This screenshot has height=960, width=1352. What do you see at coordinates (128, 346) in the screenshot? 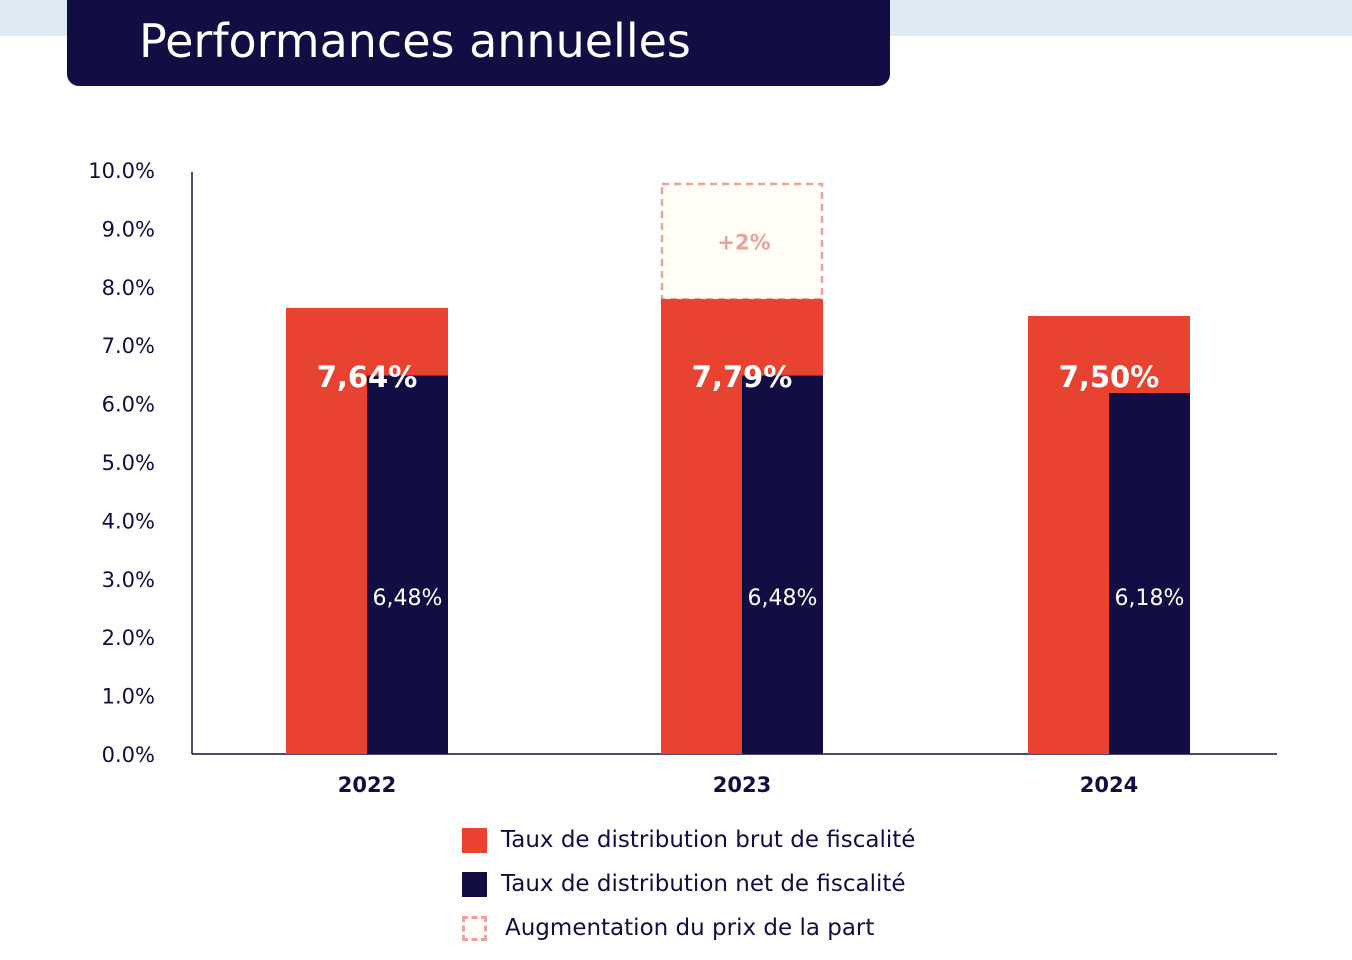
I see `y-tick-label: 7.0%` at bounding box center [128, 346].